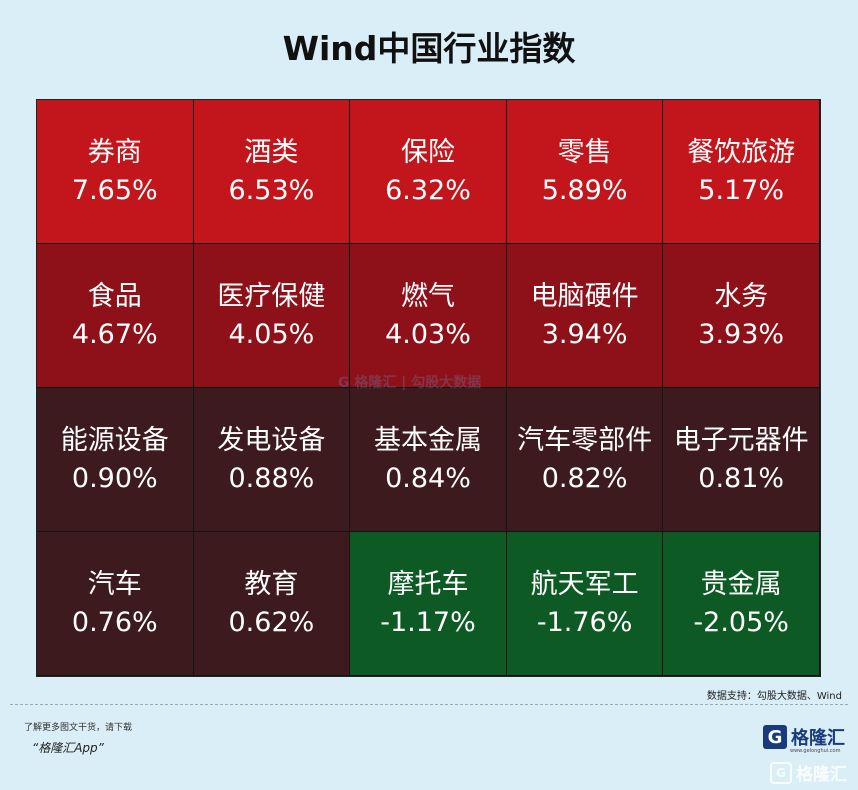 The height and width of the screenshot is (790, 858). What do you see at coordinates (428, 460) in the screenshot?
I see `heatmap-cell: 基本金属 0.84%` at bounding box center [428, 460].